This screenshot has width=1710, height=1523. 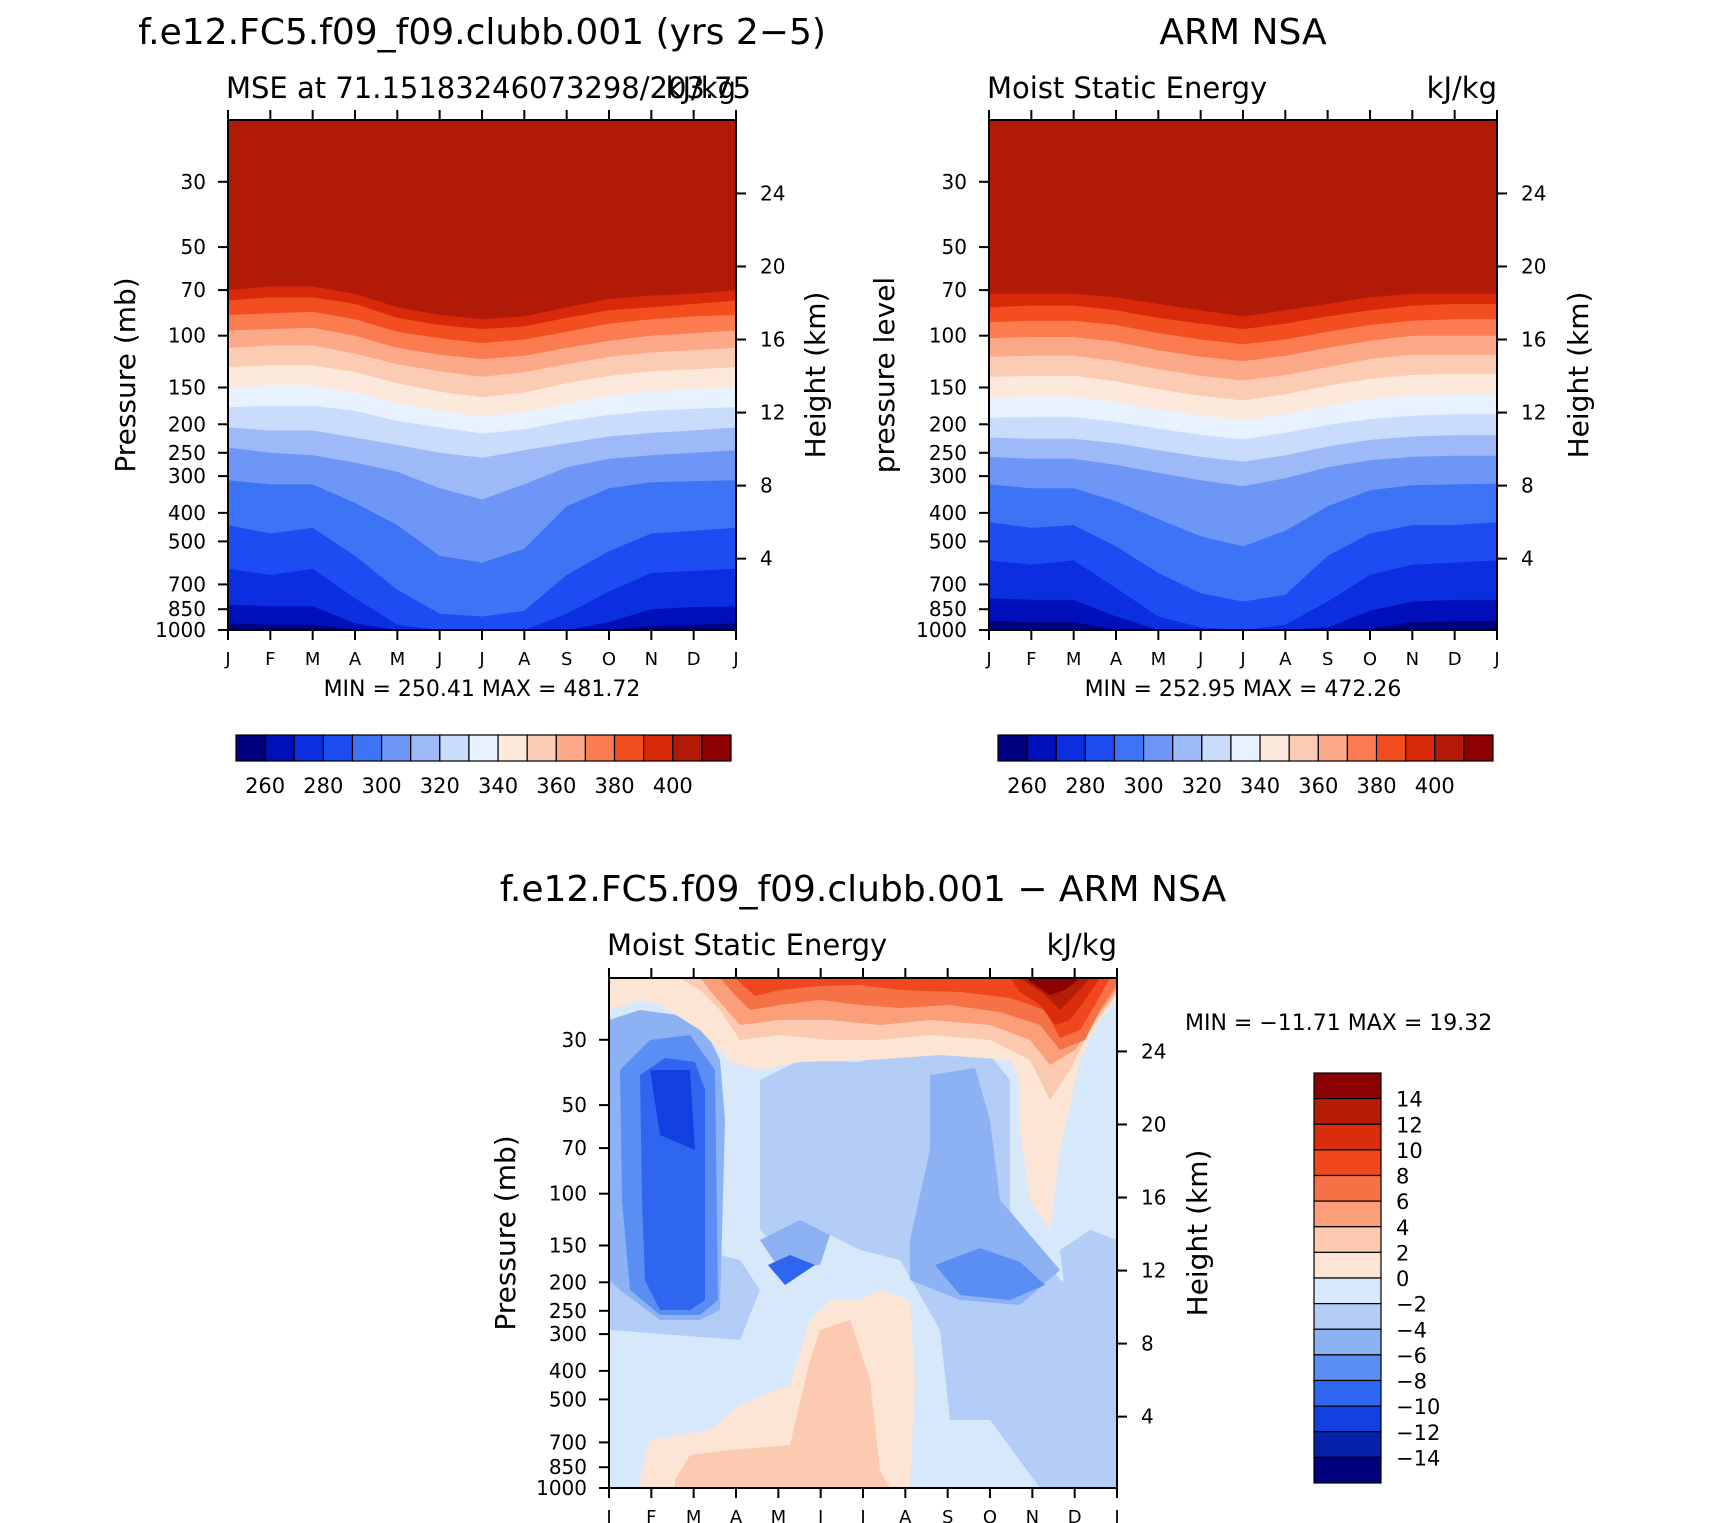 What do you see at coordinates (772, 413) in the screenshot?
I see `height-tick-label: 12` at bounding box center [772, 413].